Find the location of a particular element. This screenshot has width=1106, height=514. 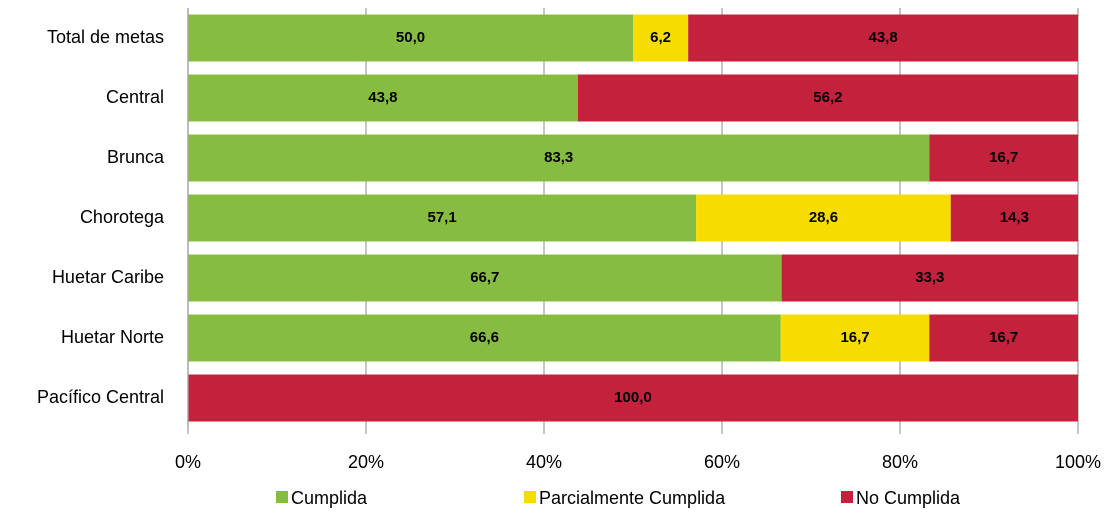

value-label: 100,0 is located at coordinates (633, 397).